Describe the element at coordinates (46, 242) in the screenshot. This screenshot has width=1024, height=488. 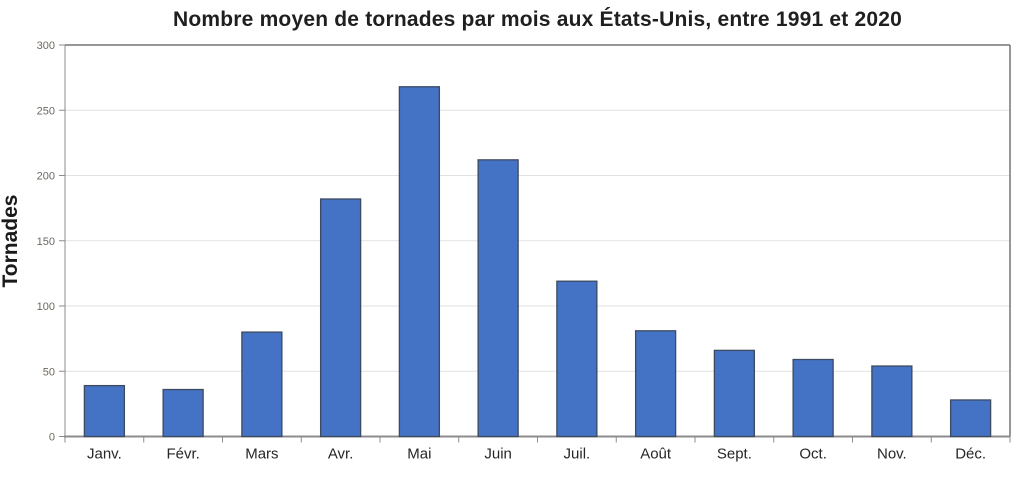
I see `y-tick-label-150: 150` at that location.